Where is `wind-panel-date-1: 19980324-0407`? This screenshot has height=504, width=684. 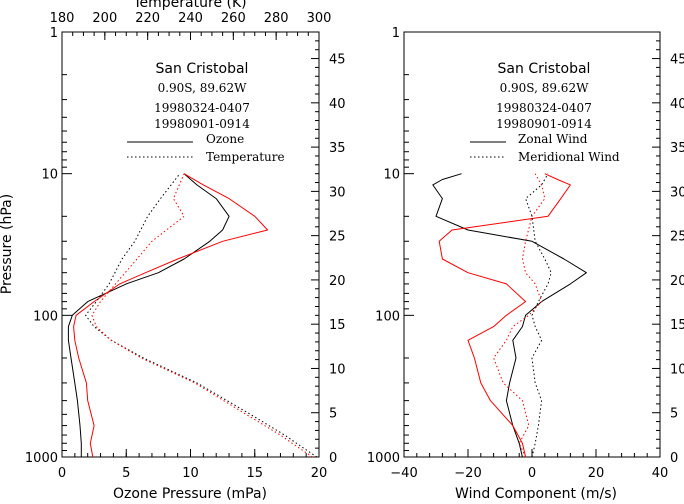
wind-panel-date-1: 19980324-0407 is located at coordinates (544, 108).